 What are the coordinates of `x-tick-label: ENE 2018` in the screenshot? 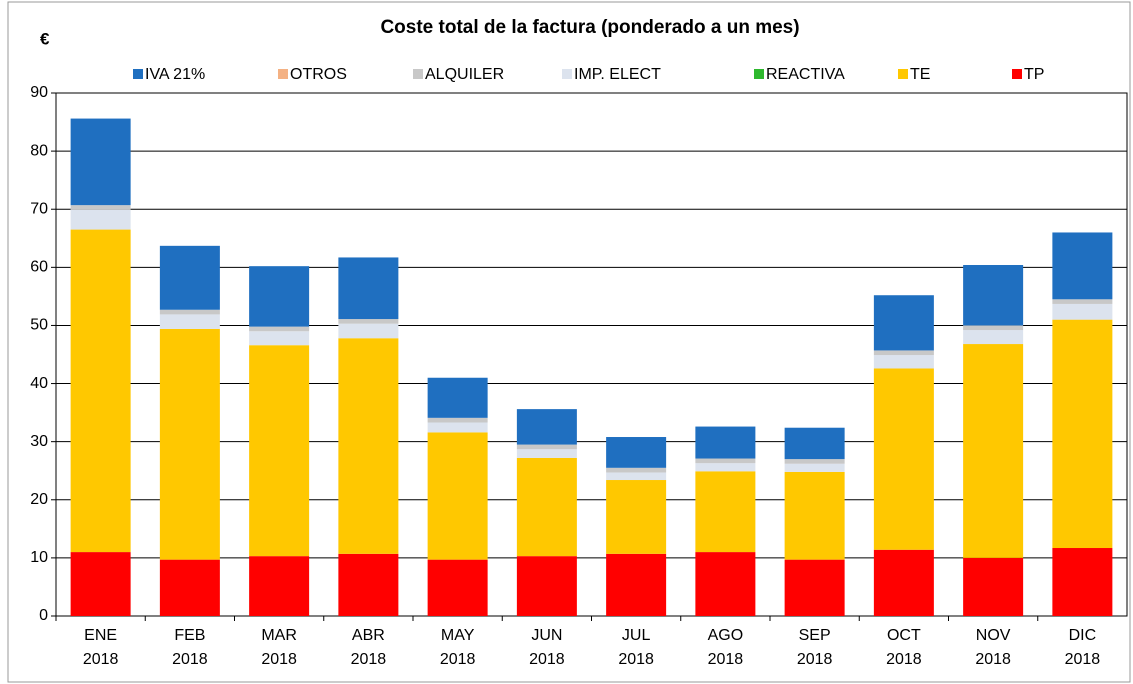 It's located at (101, 647).